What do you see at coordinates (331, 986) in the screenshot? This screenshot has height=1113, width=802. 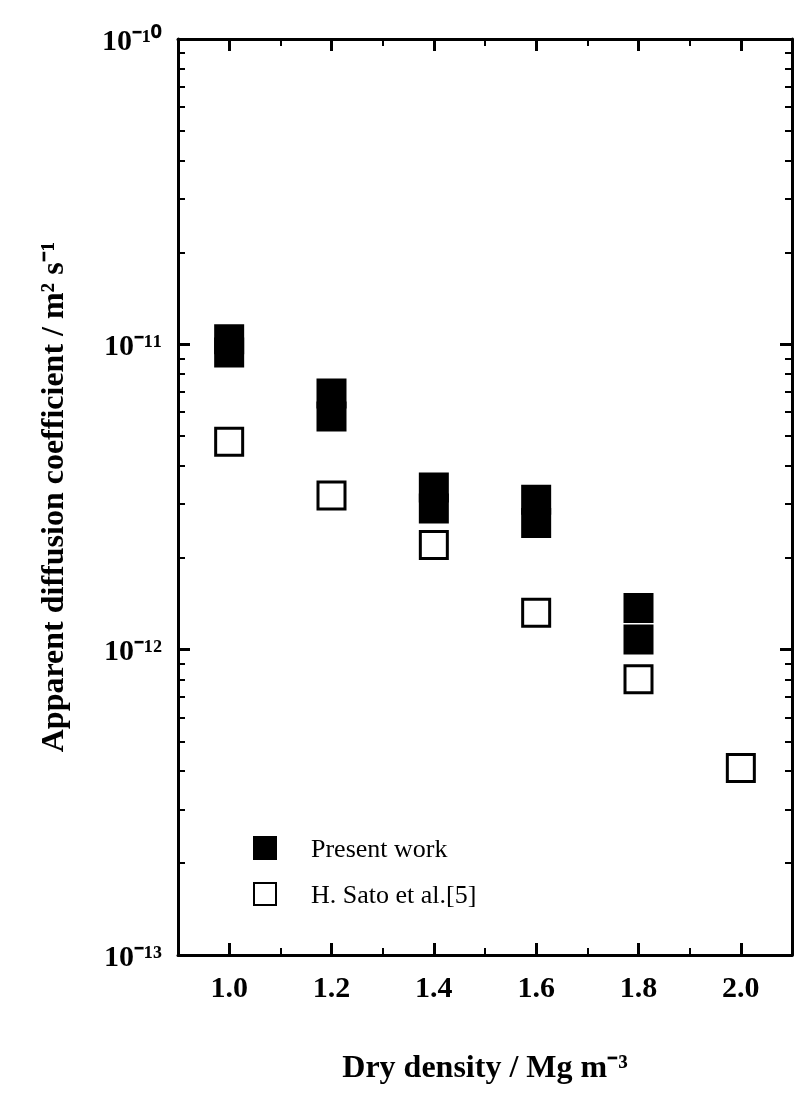 I see `x-tick-label: 1.2` at bounding box center [331, 986].